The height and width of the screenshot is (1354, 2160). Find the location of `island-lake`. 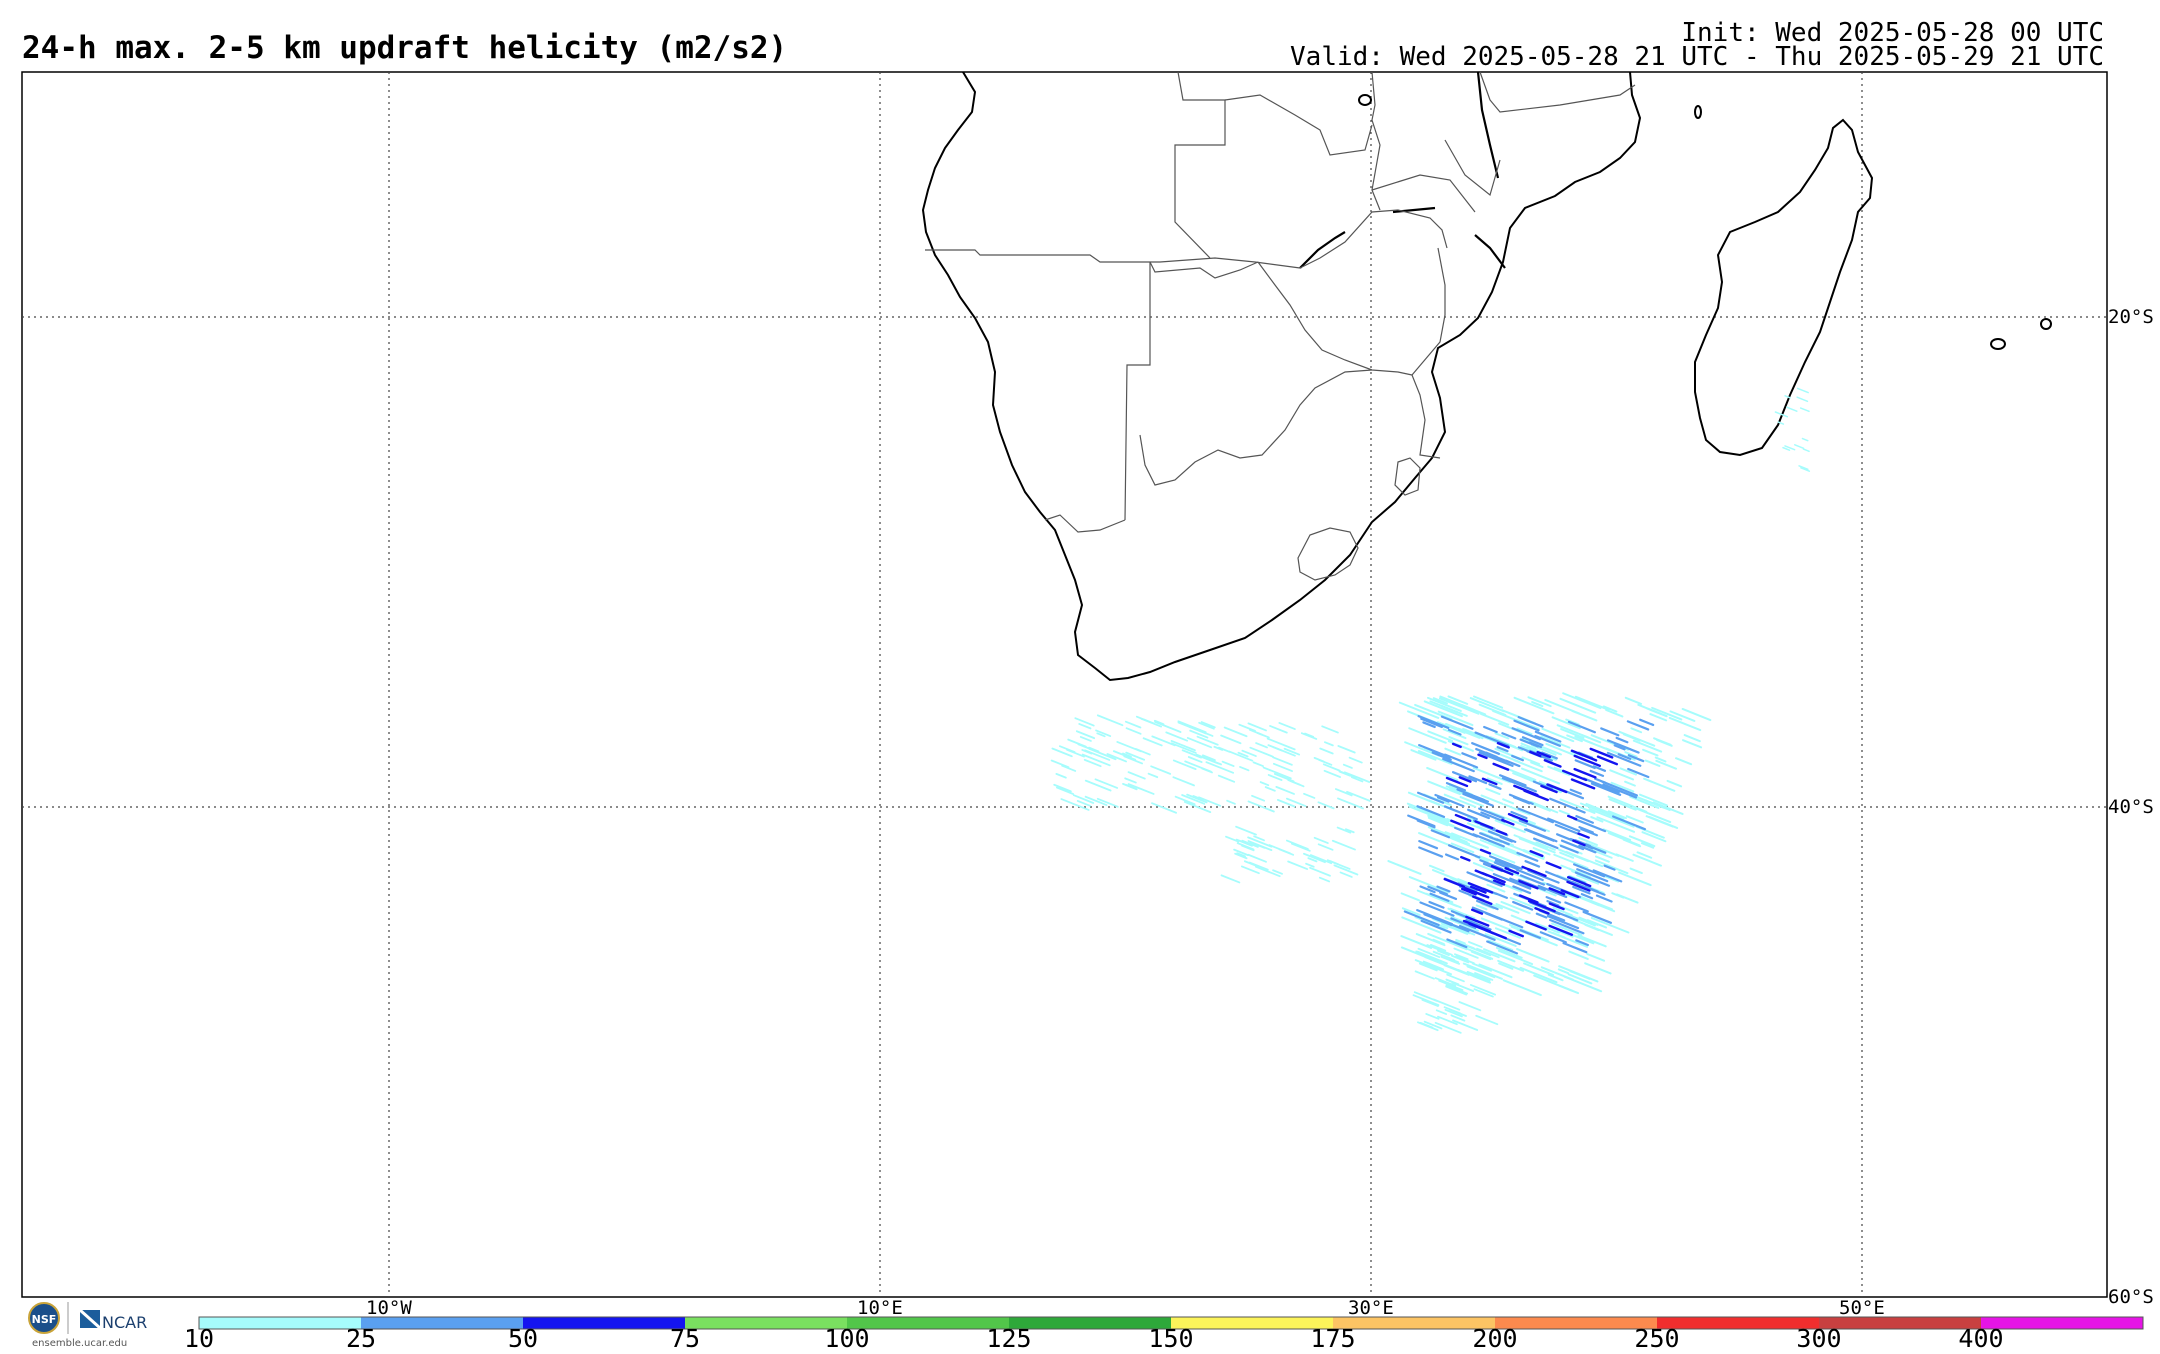

island-lake is located at coordinates (1365, 100).